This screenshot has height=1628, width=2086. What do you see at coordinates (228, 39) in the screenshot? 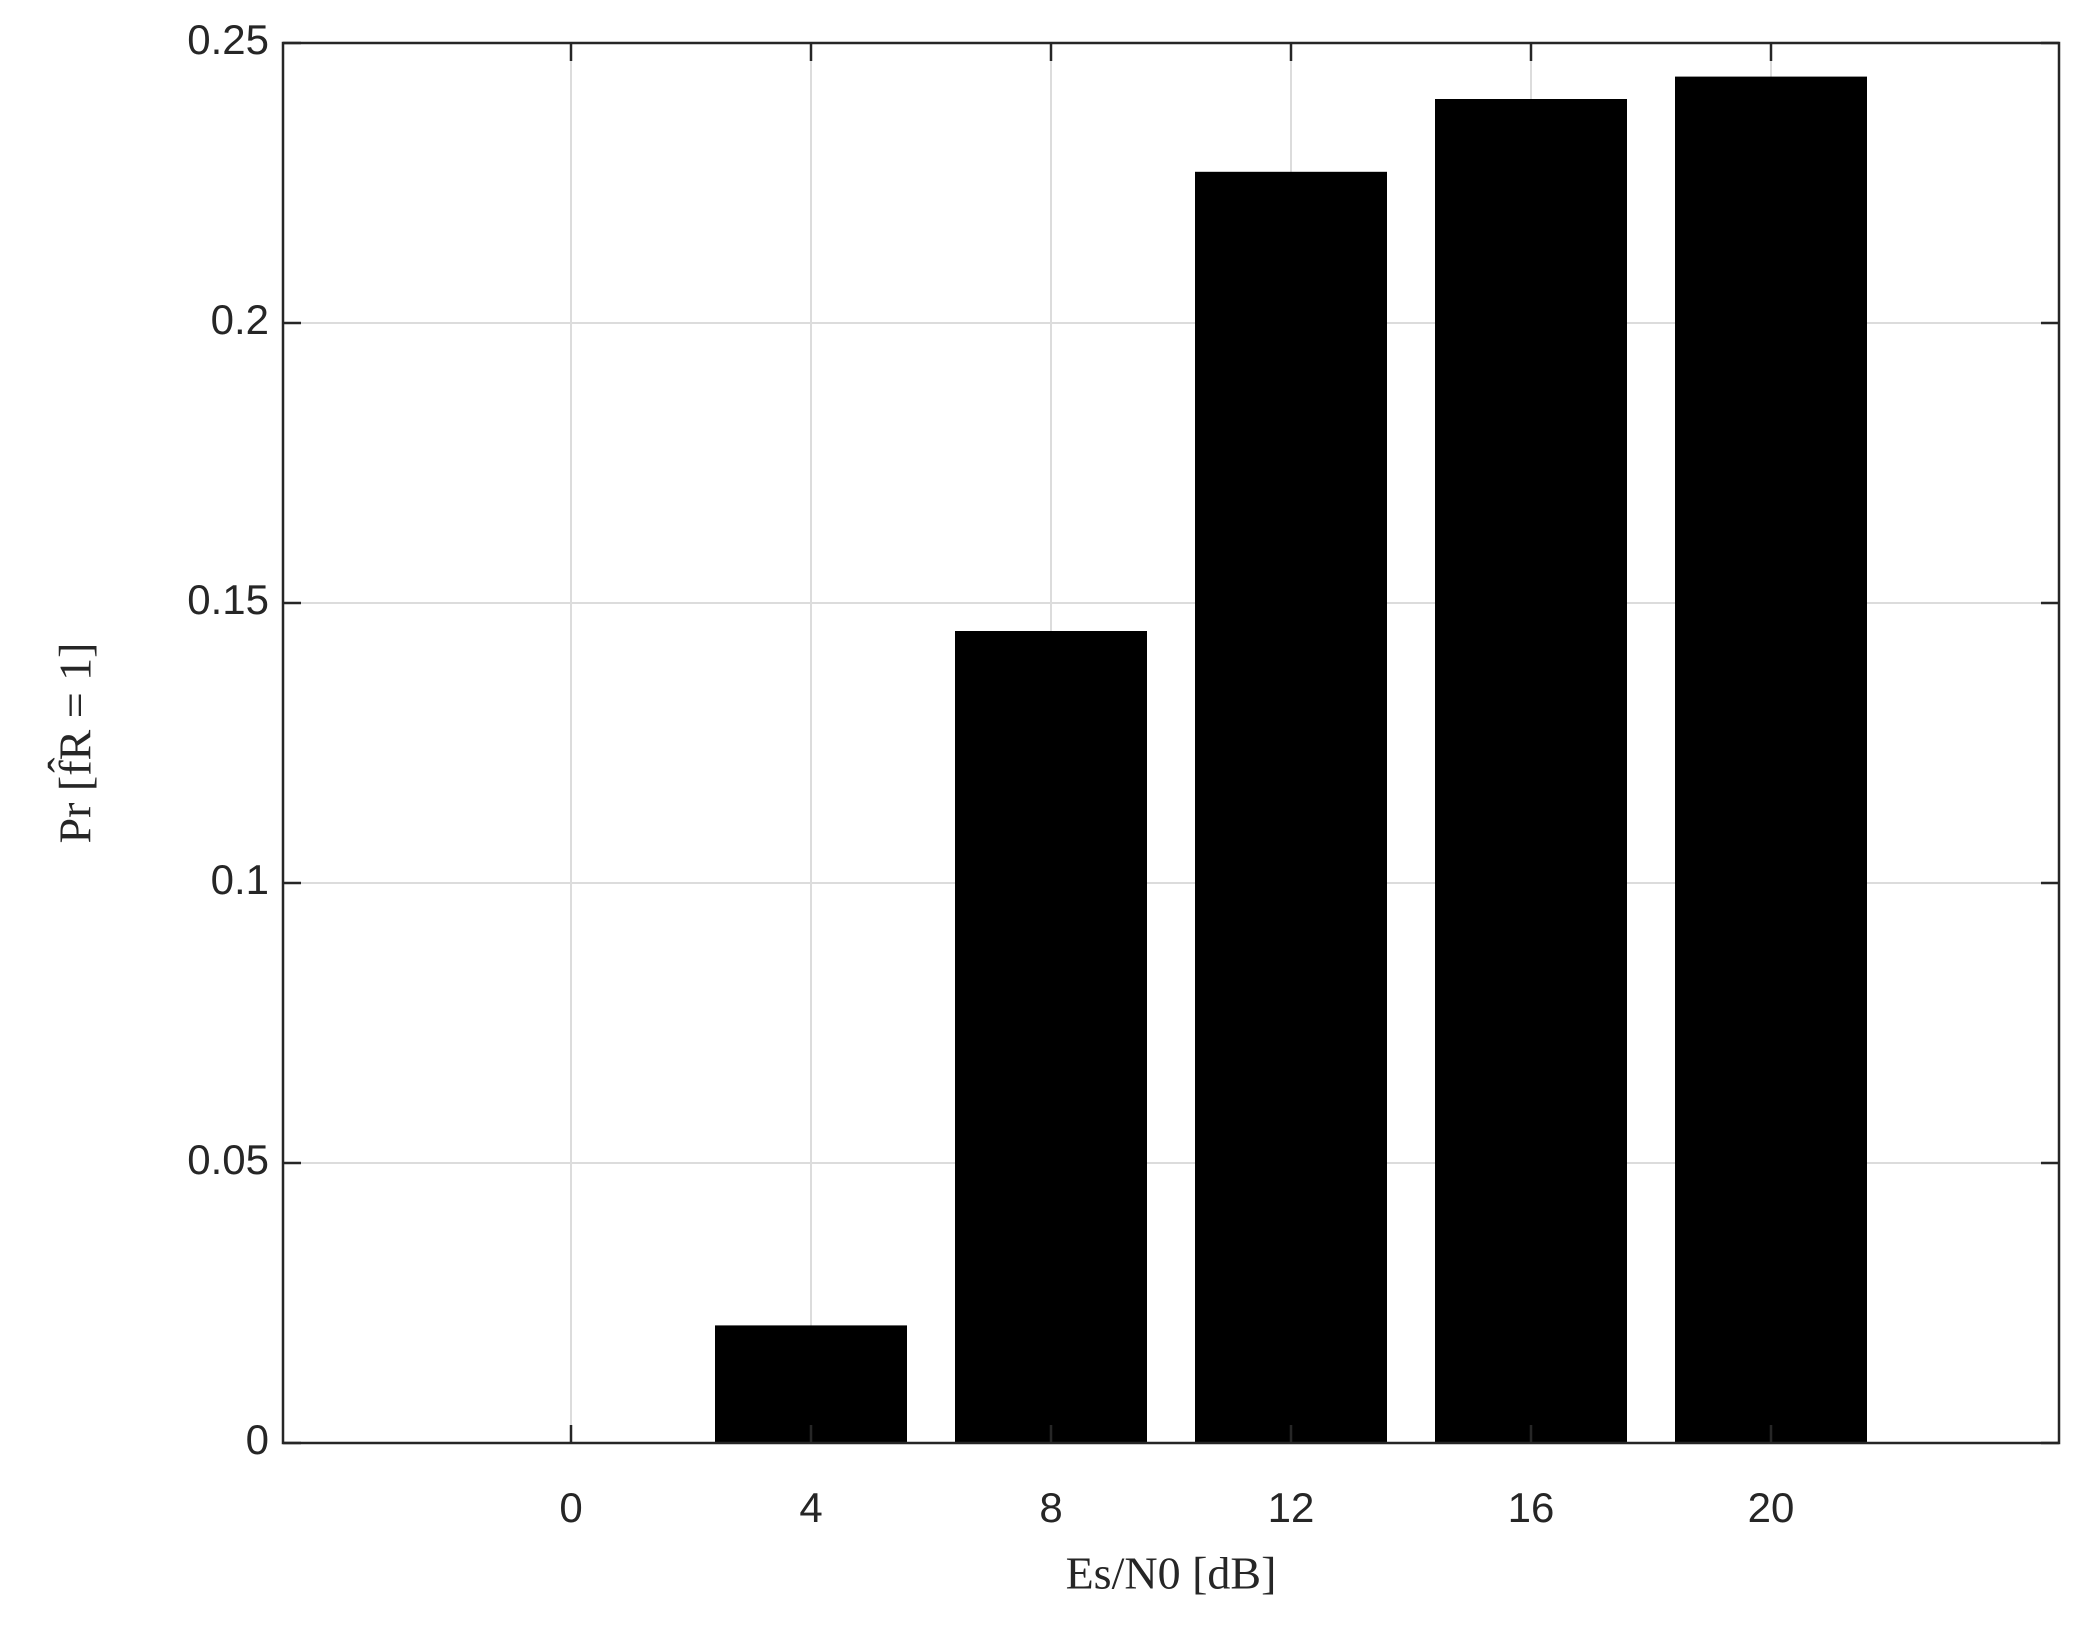
I see `y-tick-label: 0.25` at bounding box center [228, 39].